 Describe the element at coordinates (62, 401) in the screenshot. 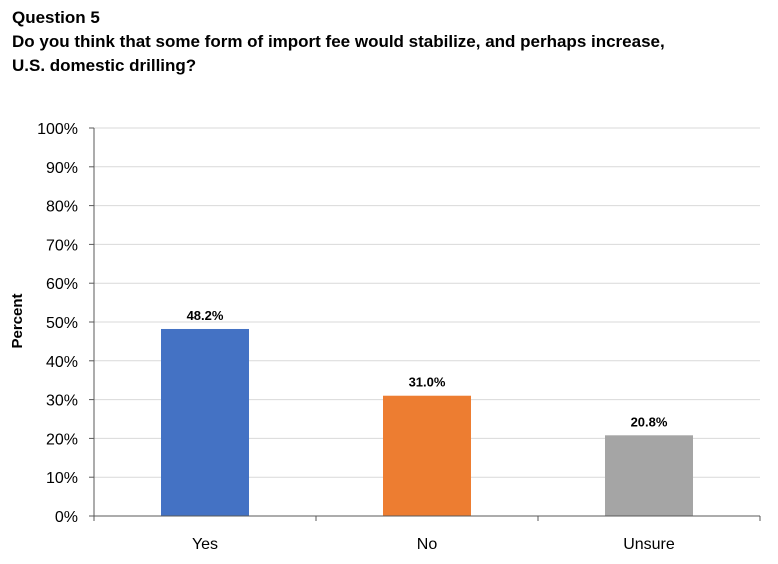

I see `y-tick-label: 30%` at that location.